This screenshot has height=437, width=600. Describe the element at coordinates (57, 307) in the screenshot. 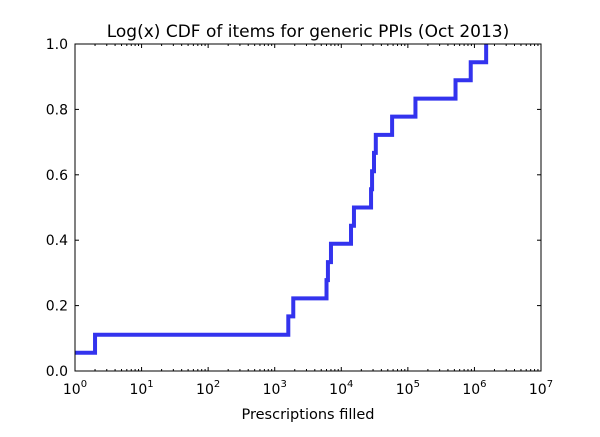

I see `y-tick-label-1: 0.2` at that location.